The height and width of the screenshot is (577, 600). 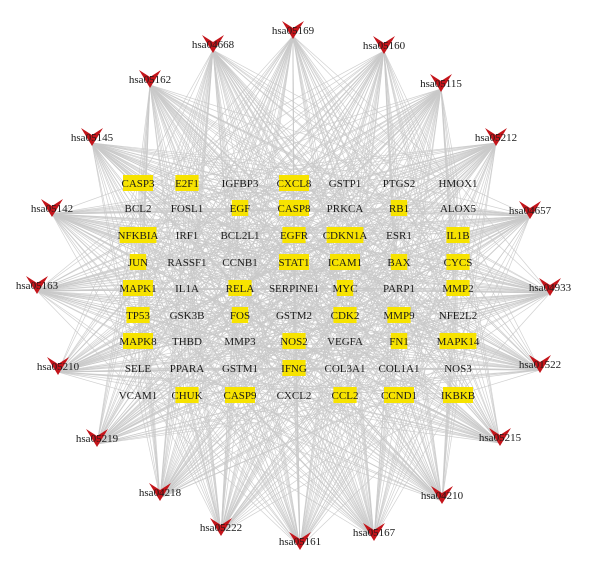 What do you see at coordinates (399, 289) in the screenshot?
I see `gene-node: PARP1` at bounding box center [399, 289].